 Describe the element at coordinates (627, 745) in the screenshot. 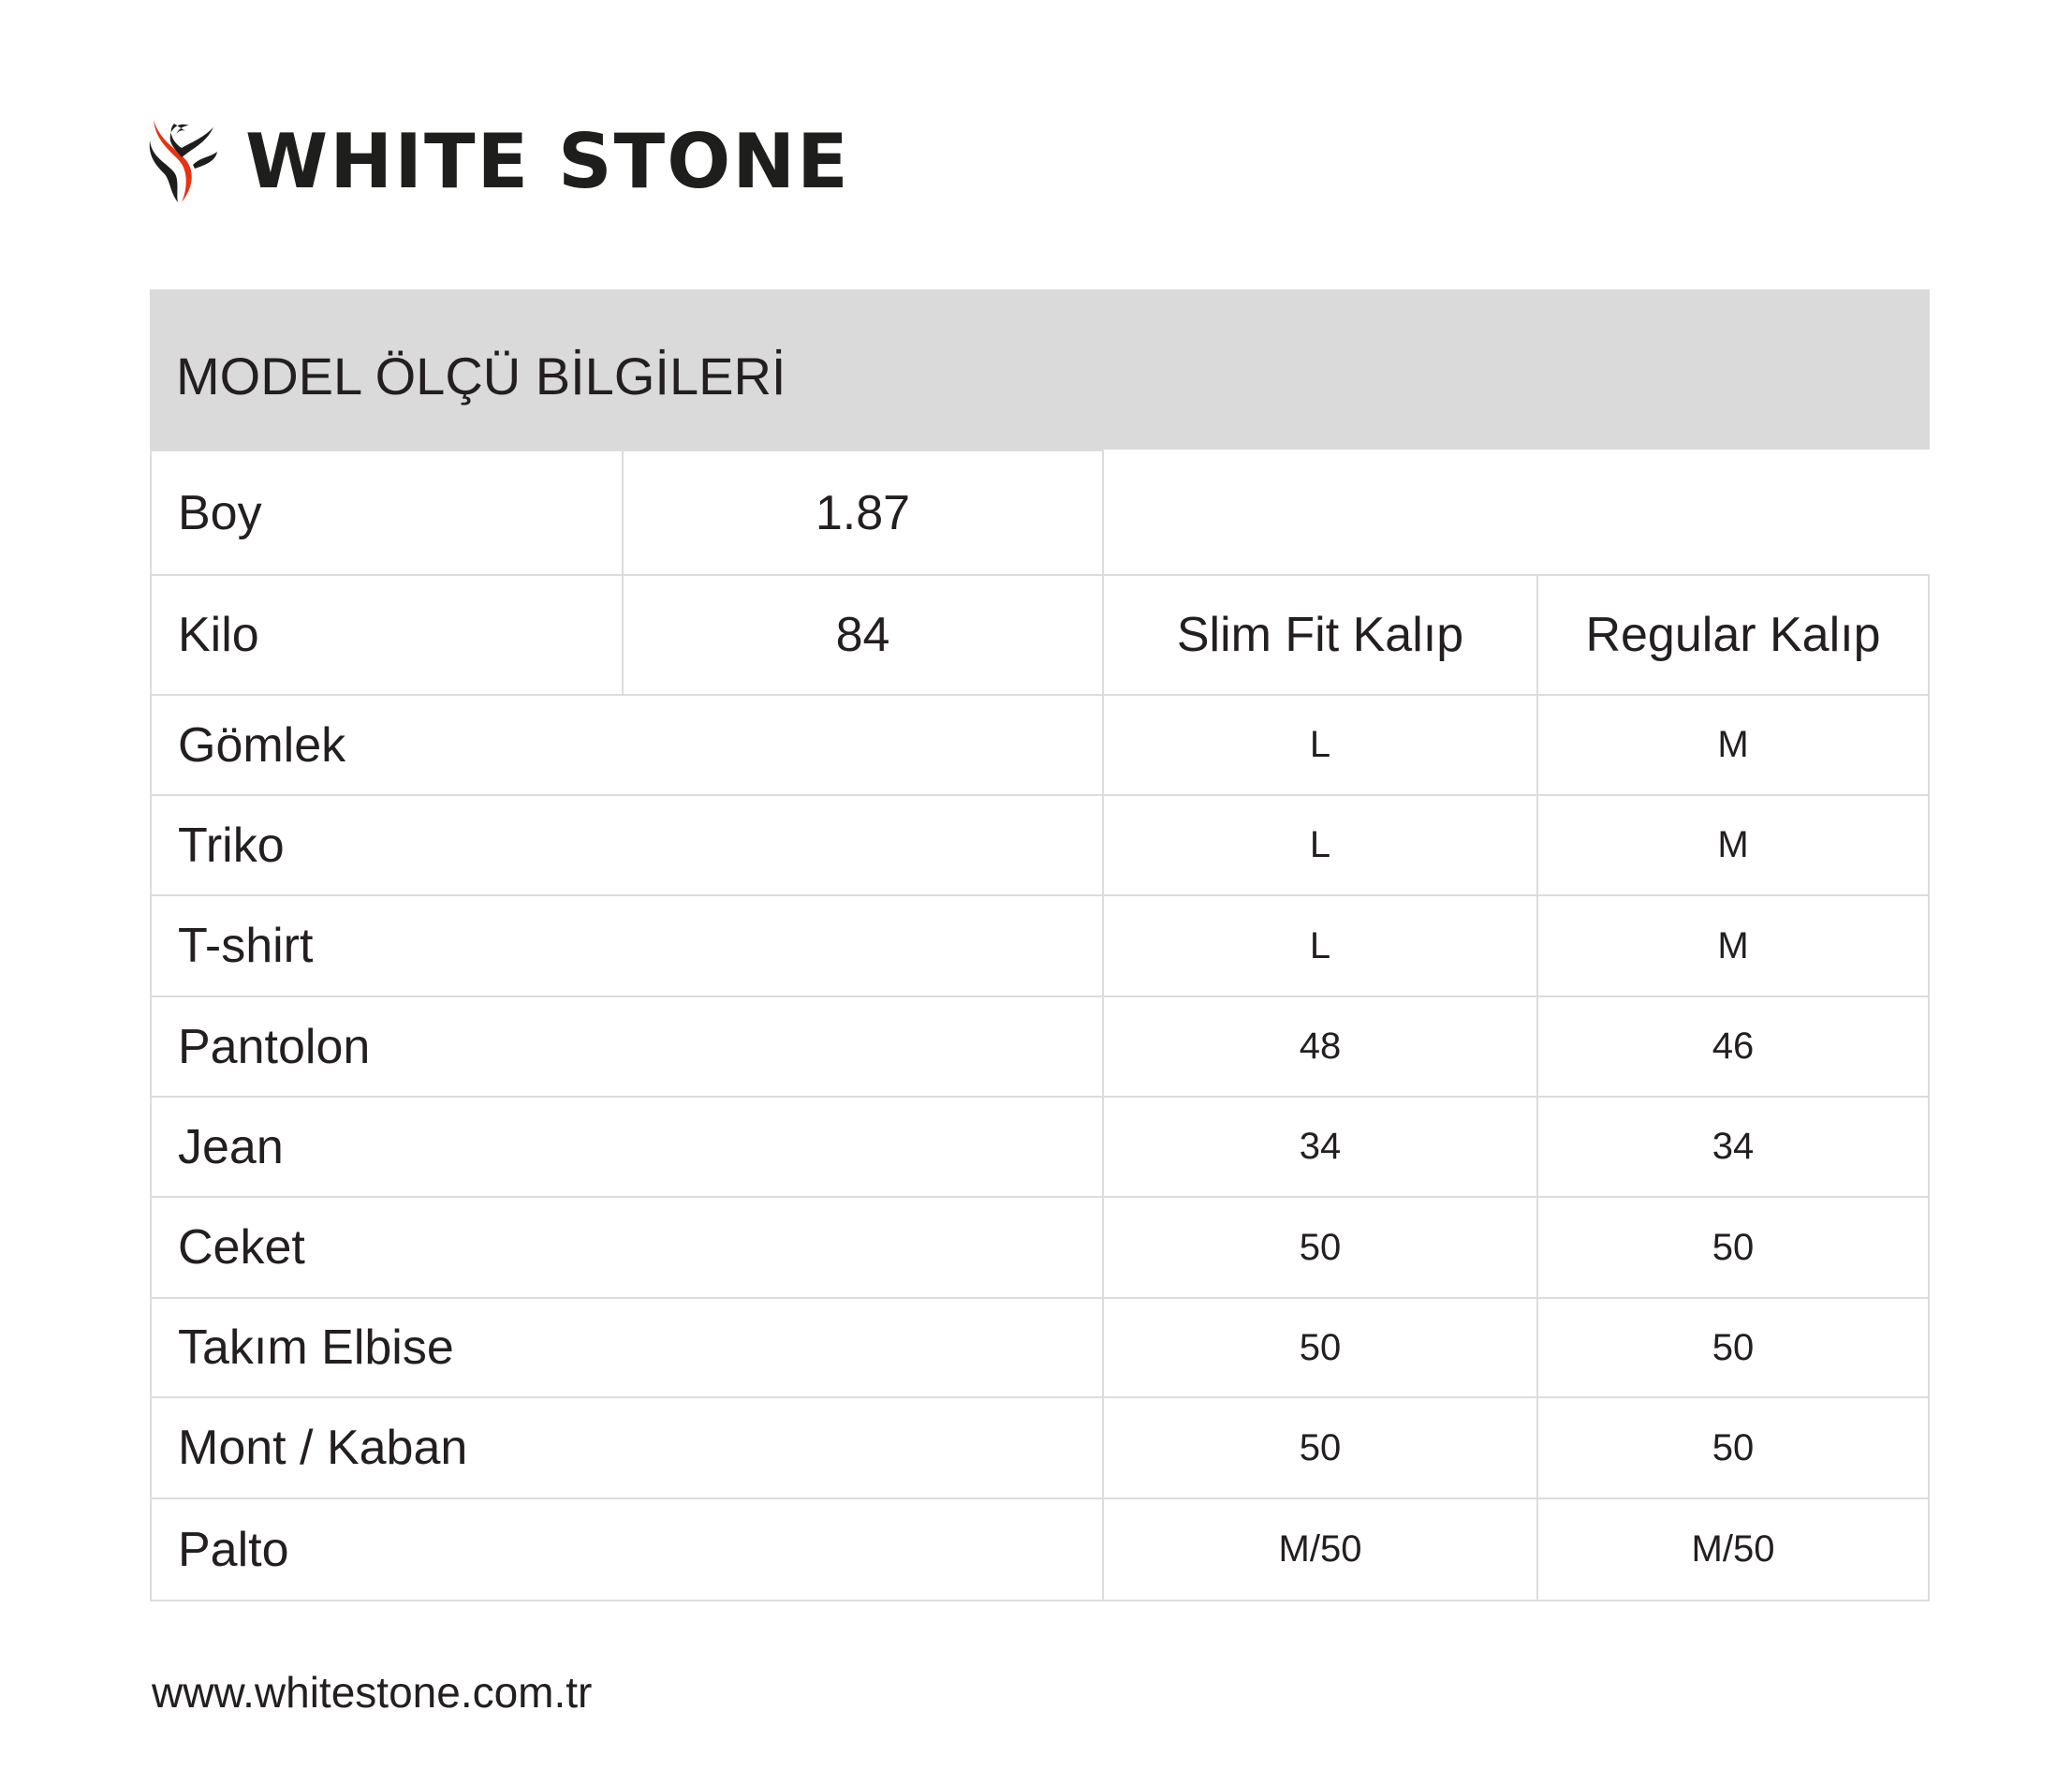

I see `row-label: Gömlek` at that location.